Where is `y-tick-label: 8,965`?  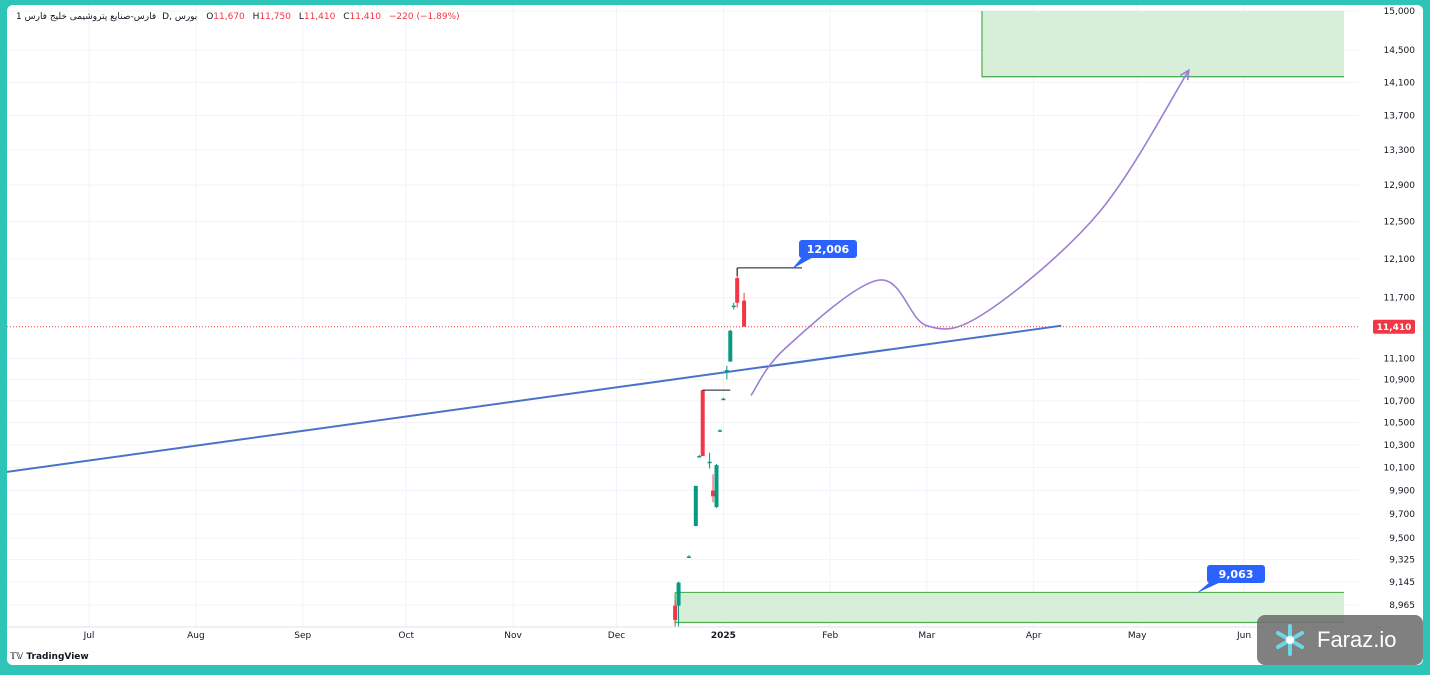 y-tick-label: 8,965 is located at coordinates (1402, 606).